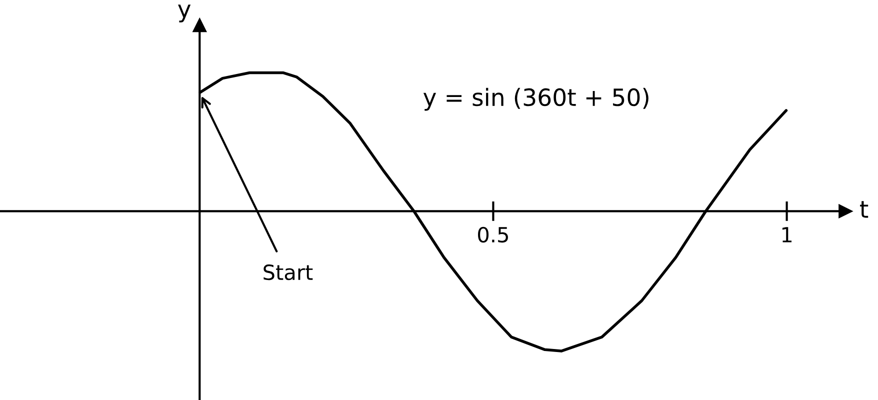 This screenshot has height=400, width=878. I want to click on x-tick-label: 0.5, so click(493, 234).